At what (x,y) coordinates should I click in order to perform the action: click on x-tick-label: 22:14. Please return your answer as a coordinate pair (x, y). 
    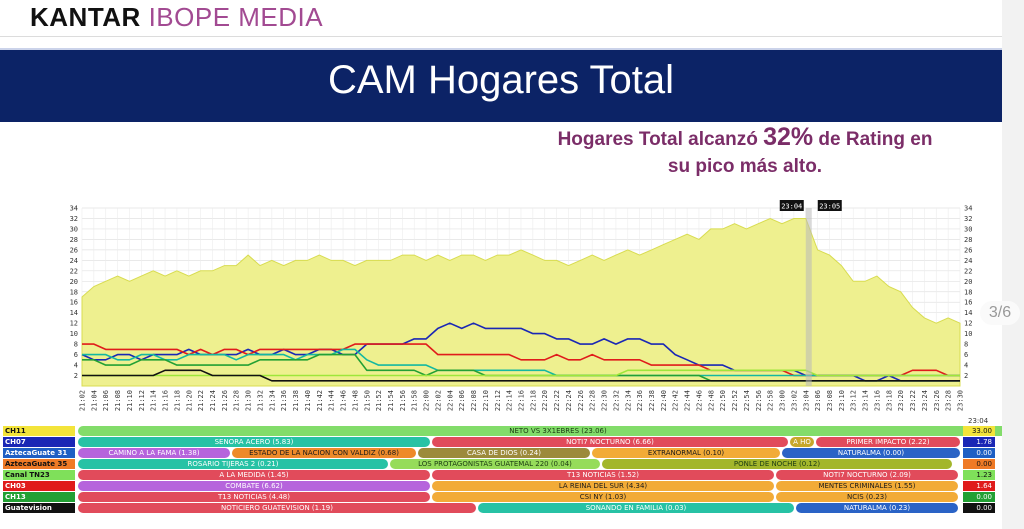
    Looking at the image, I should click on (510, 400).